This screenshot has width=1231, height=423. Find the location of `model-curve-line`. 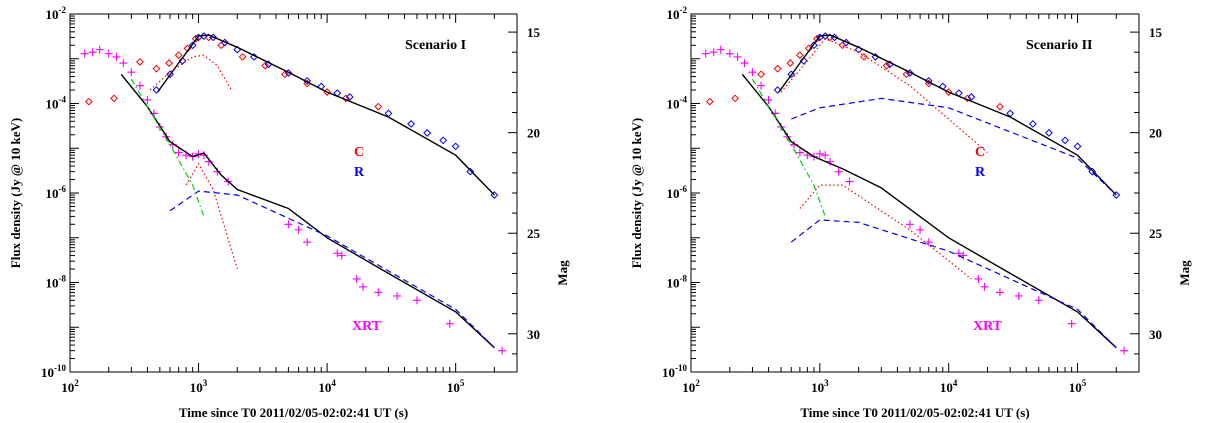

model-curve-line is located at coordinates (947, 115).